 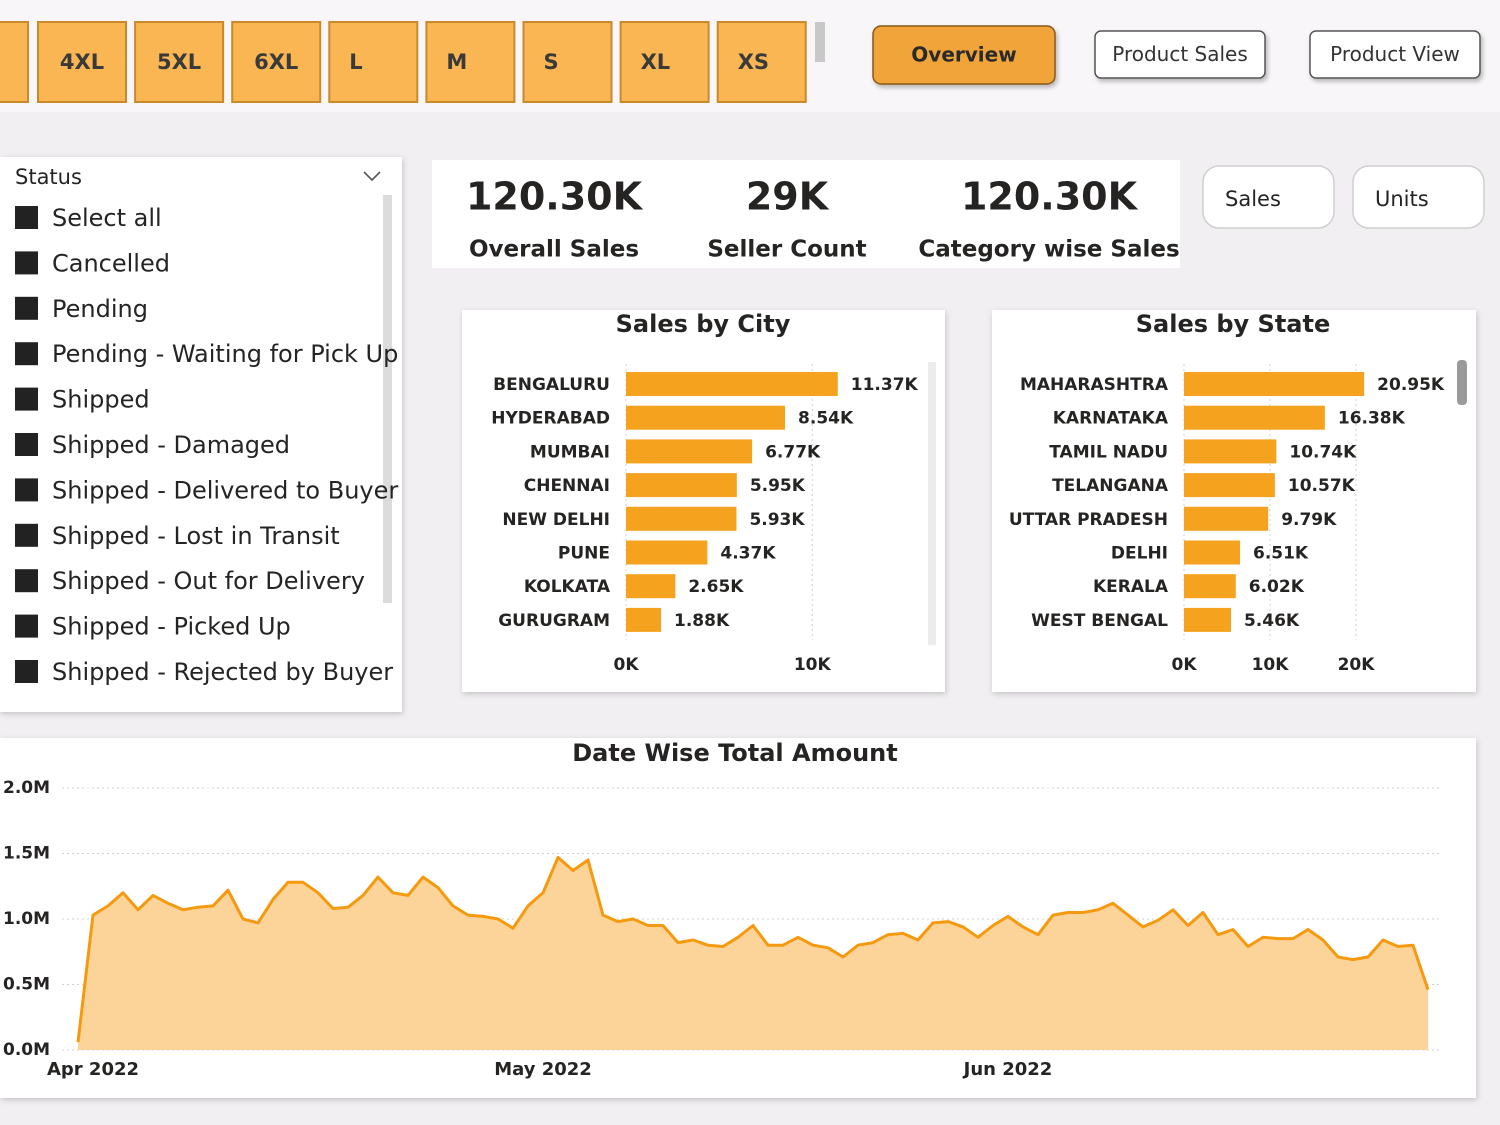 What do you see at coordinates (1372, 419) in the screenshot?
I see `value-label: 16.38K` at bounding box center [1372, 419].